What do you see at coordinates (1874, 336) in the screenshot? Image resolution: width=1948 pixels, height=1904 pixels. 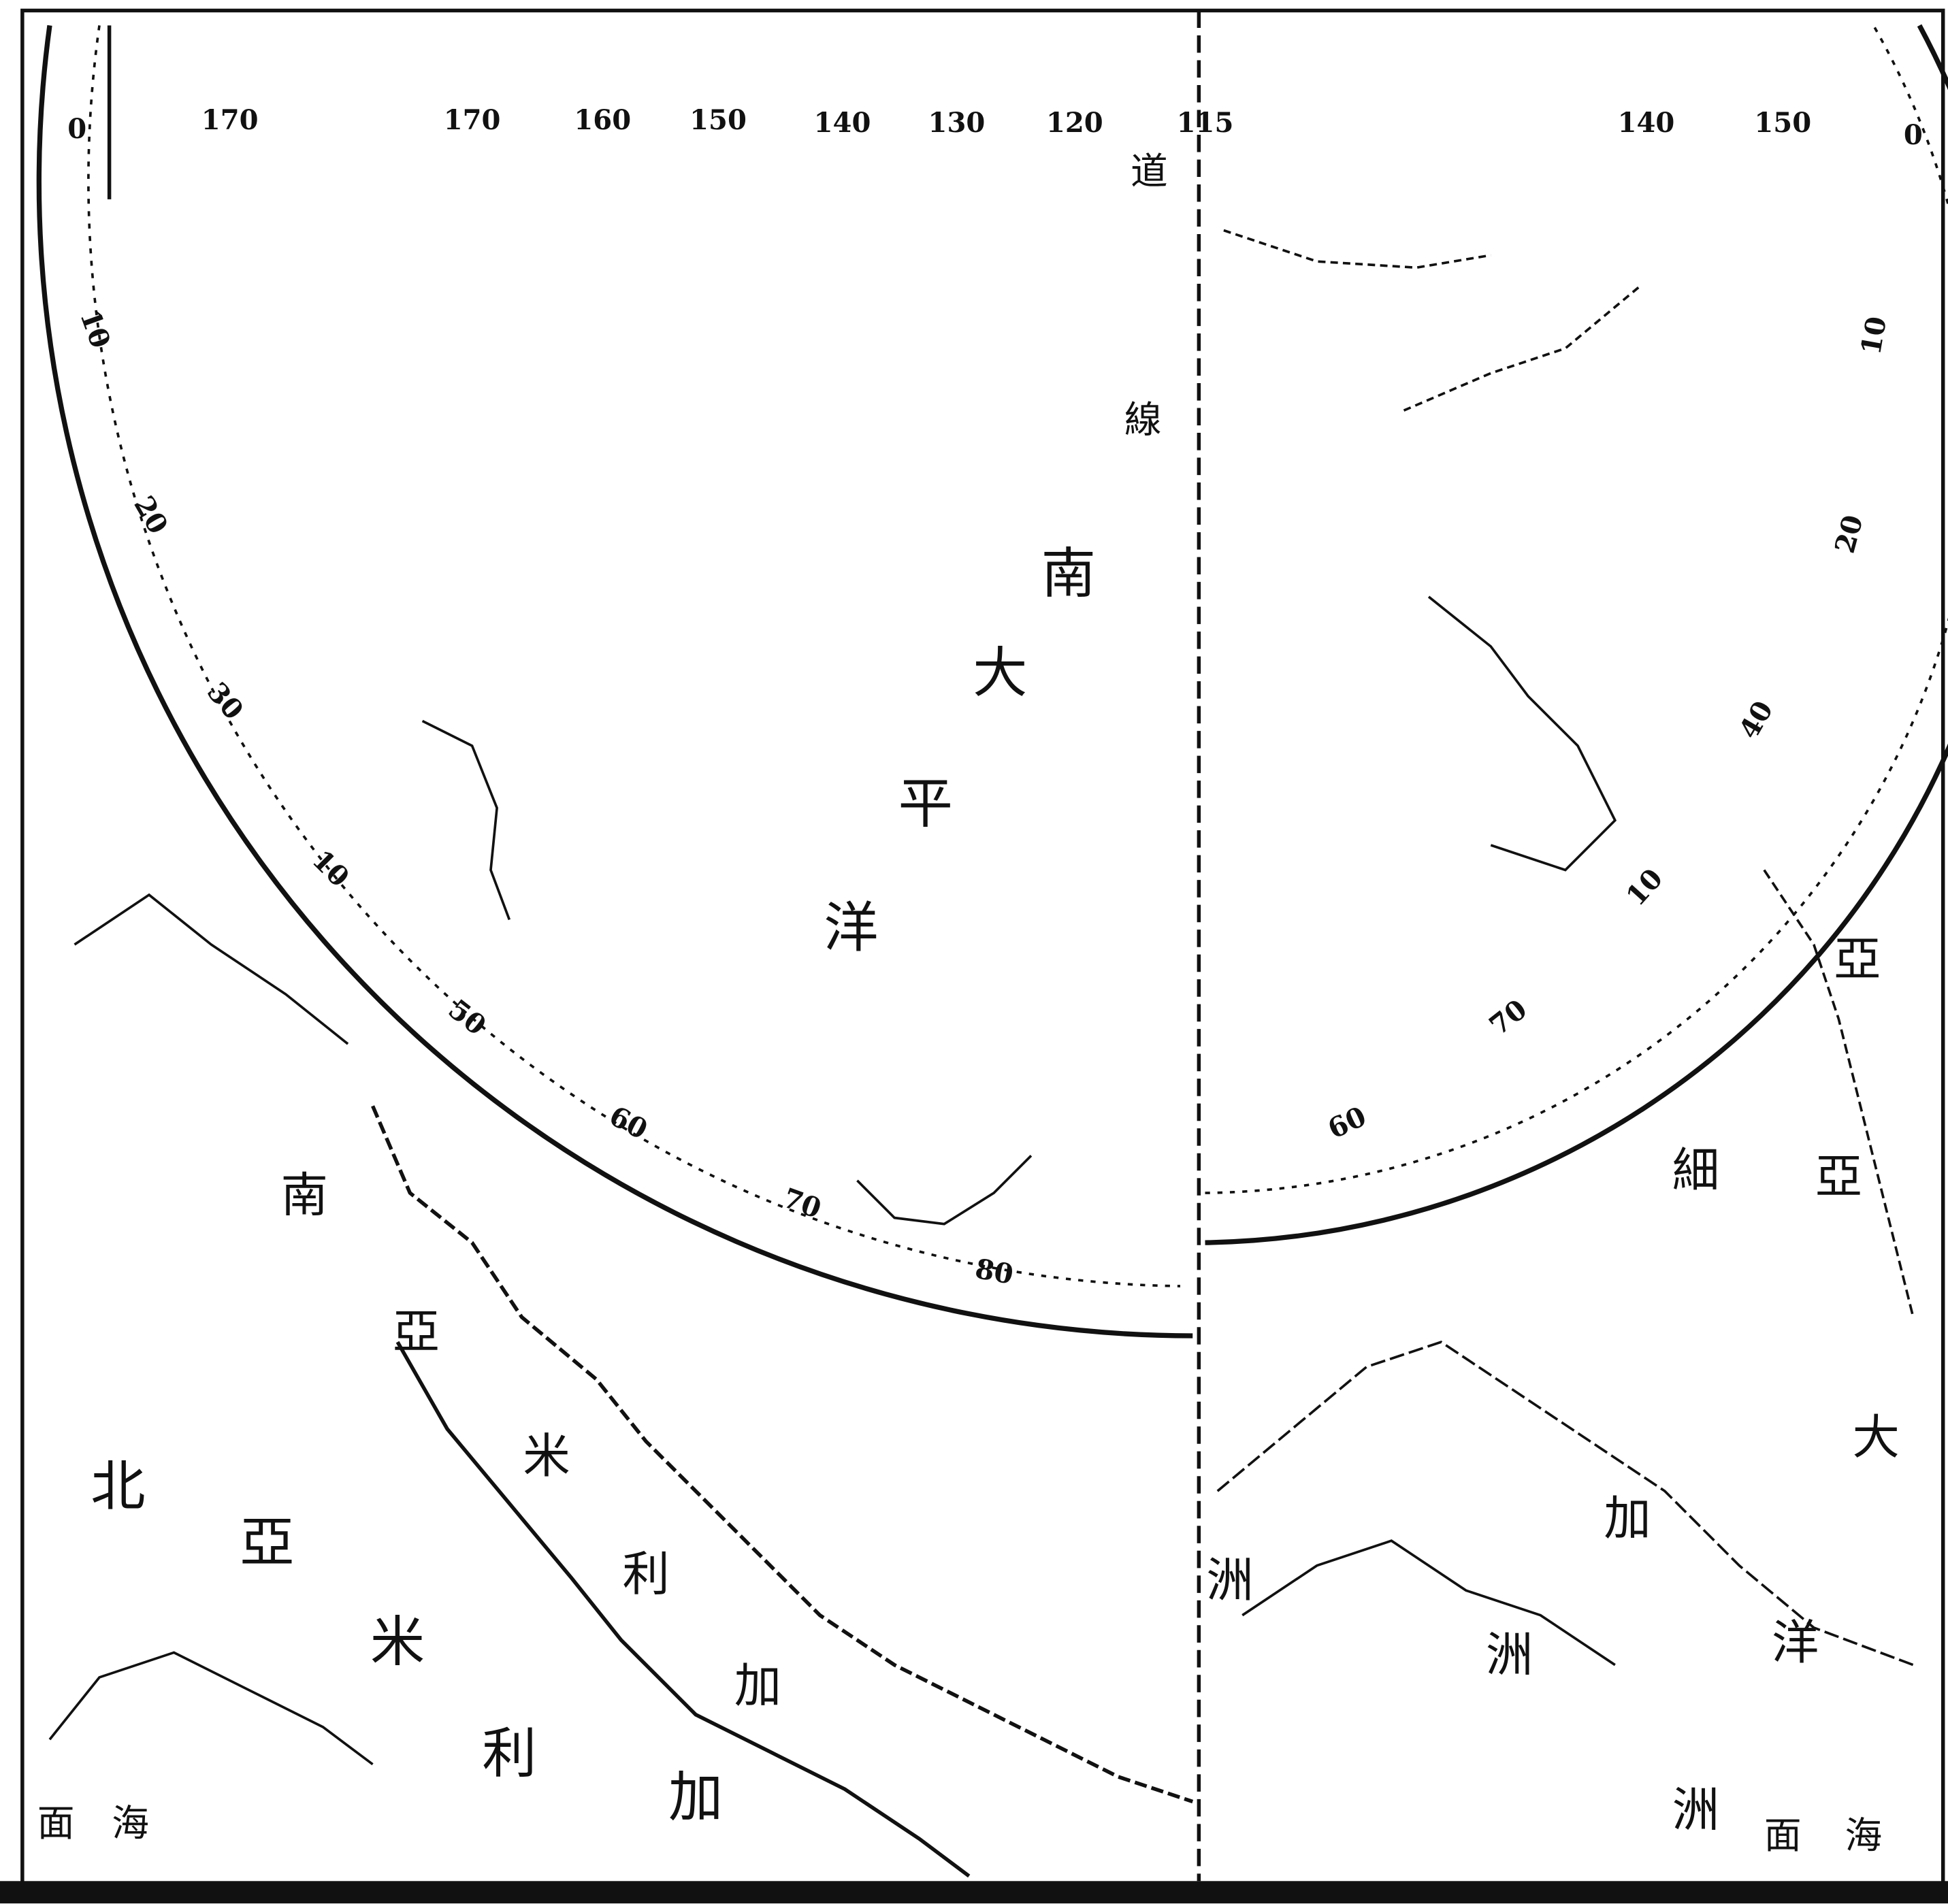 I see `degree-label: 10` at bounding box center [1874, 336].